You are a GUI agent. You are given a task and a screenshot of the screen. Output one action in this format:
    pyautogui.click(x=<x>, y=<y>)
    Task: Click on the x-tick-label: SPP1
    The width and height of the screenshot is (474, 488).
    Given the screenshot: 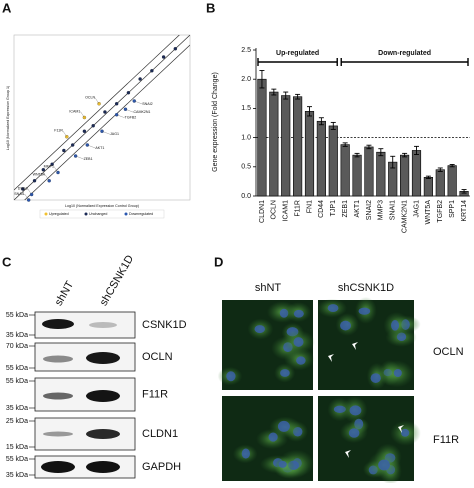 What is the action you would take?
    pyautogui.click(x=452, y=209)
    